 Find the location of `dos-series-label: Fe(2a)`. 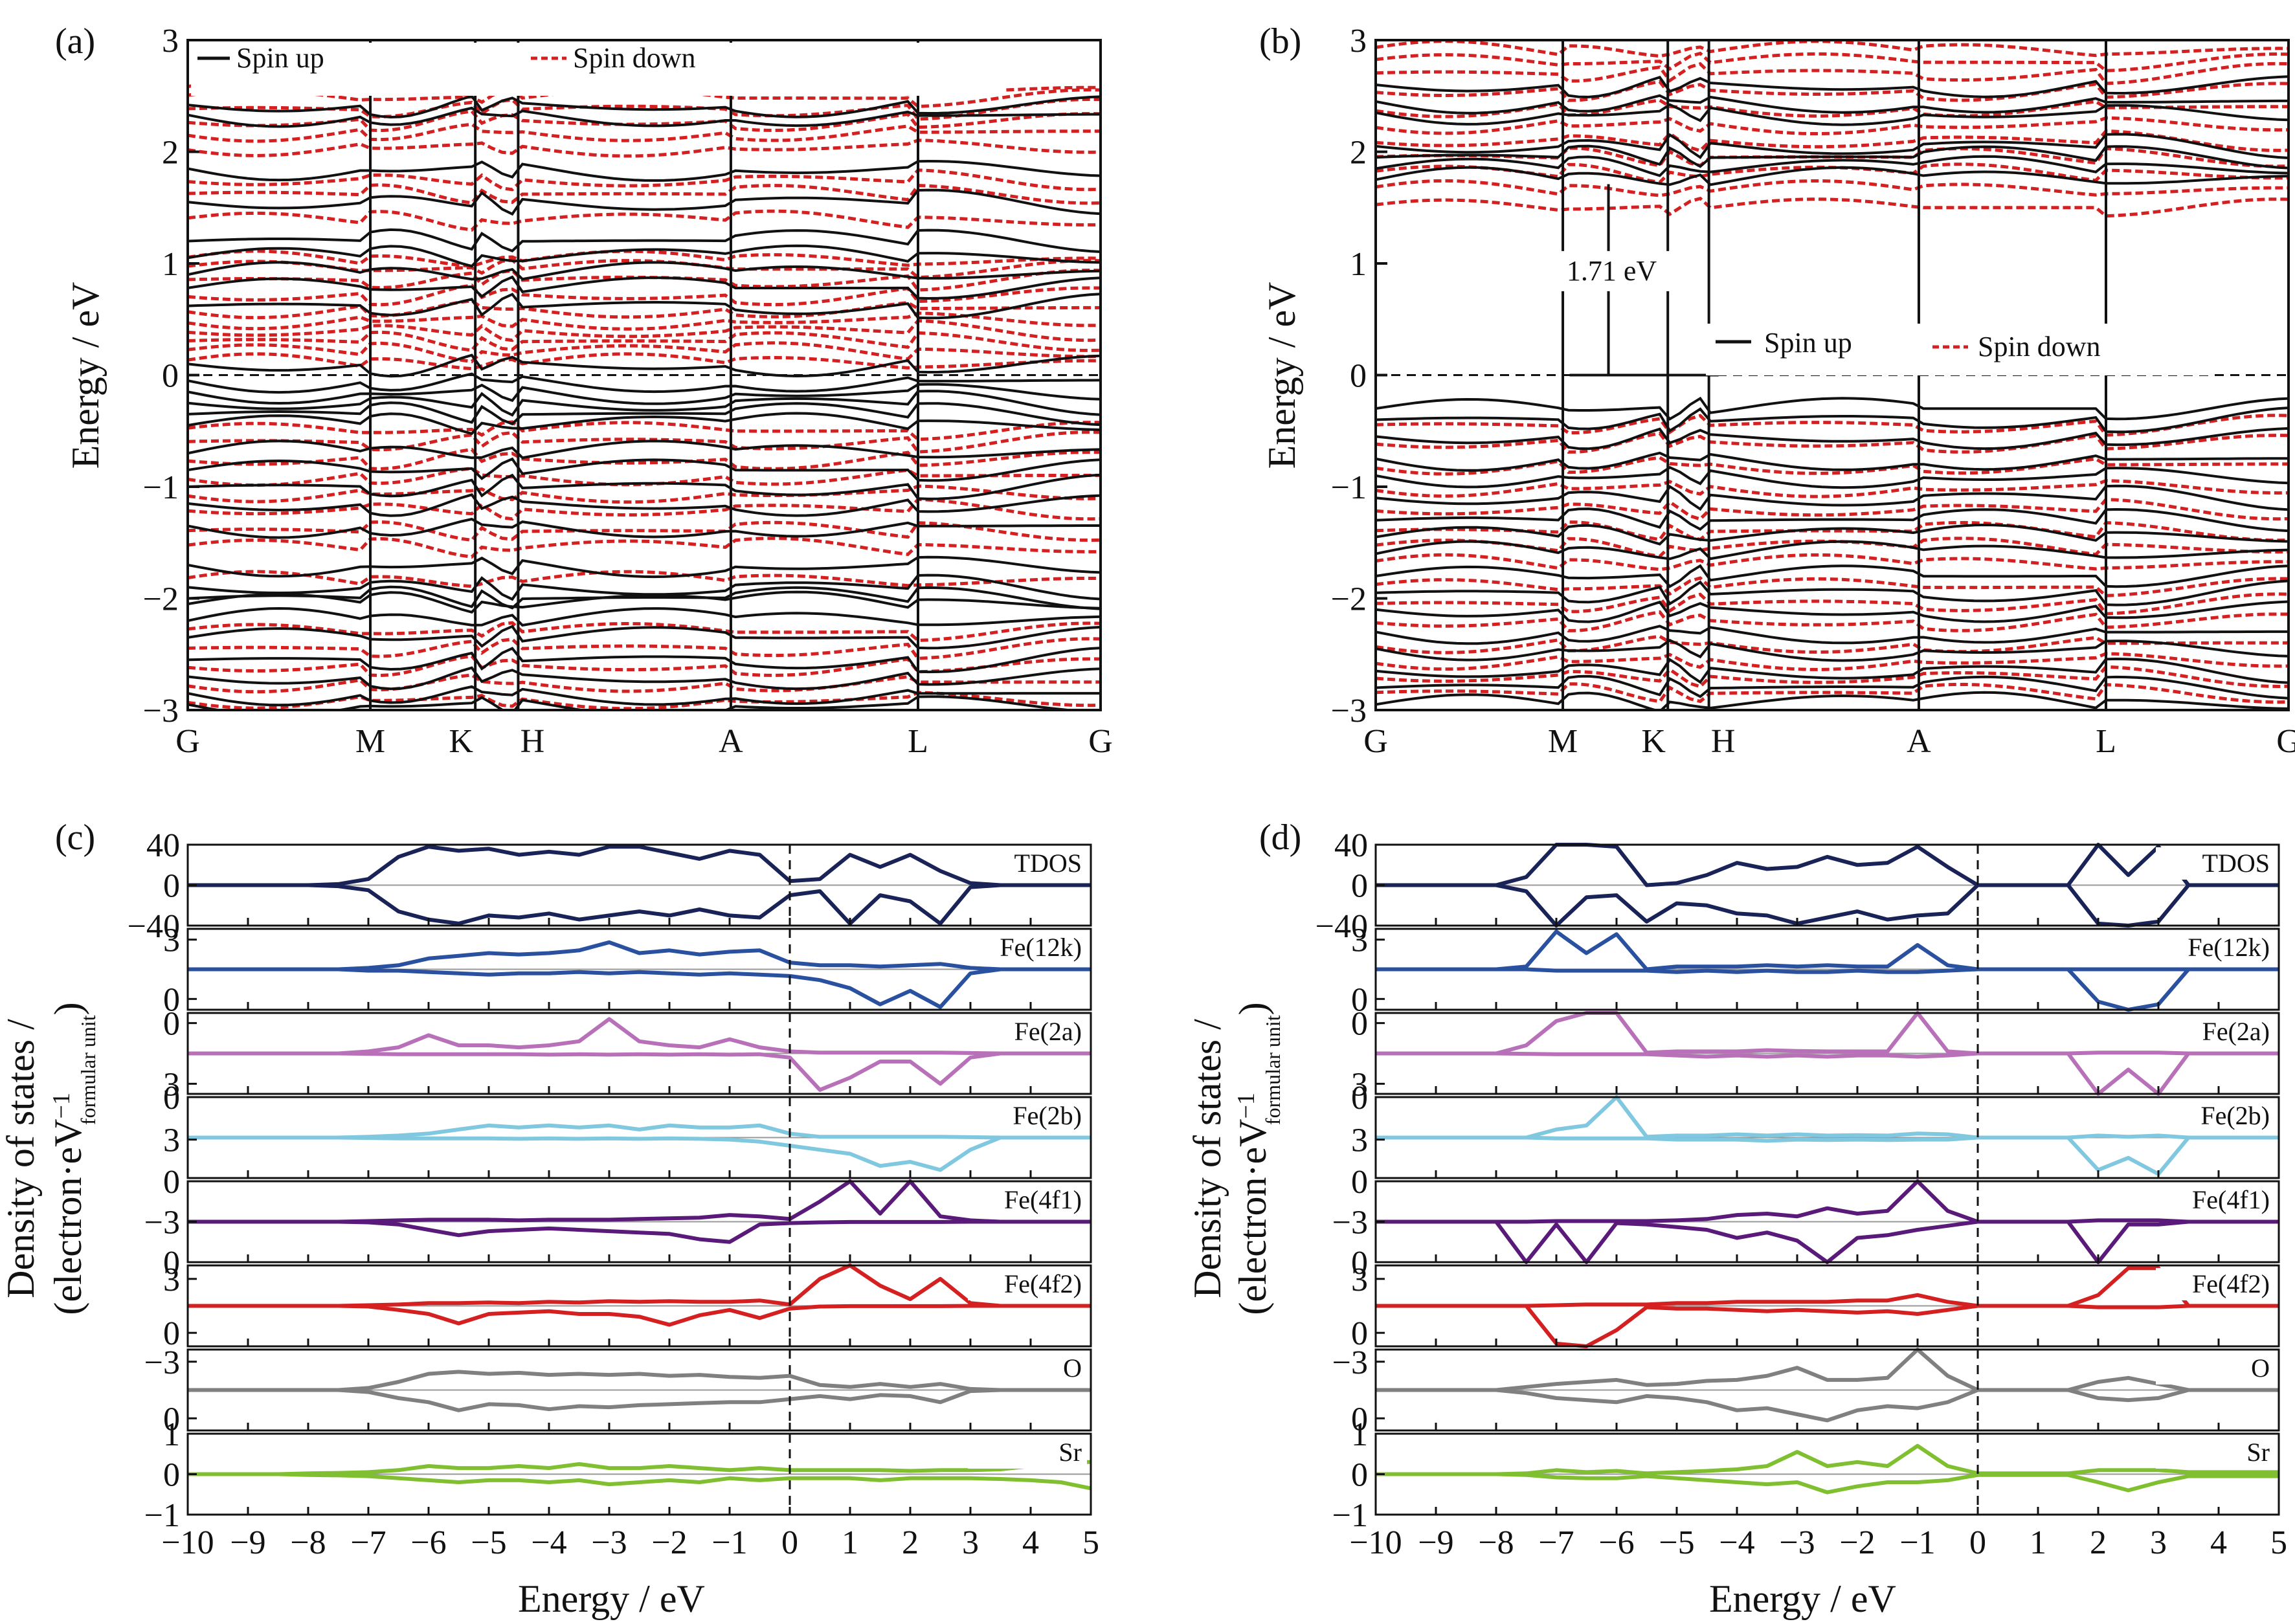

dos-series-label: Fe(2a) is located at coordinates (2236, 1031).